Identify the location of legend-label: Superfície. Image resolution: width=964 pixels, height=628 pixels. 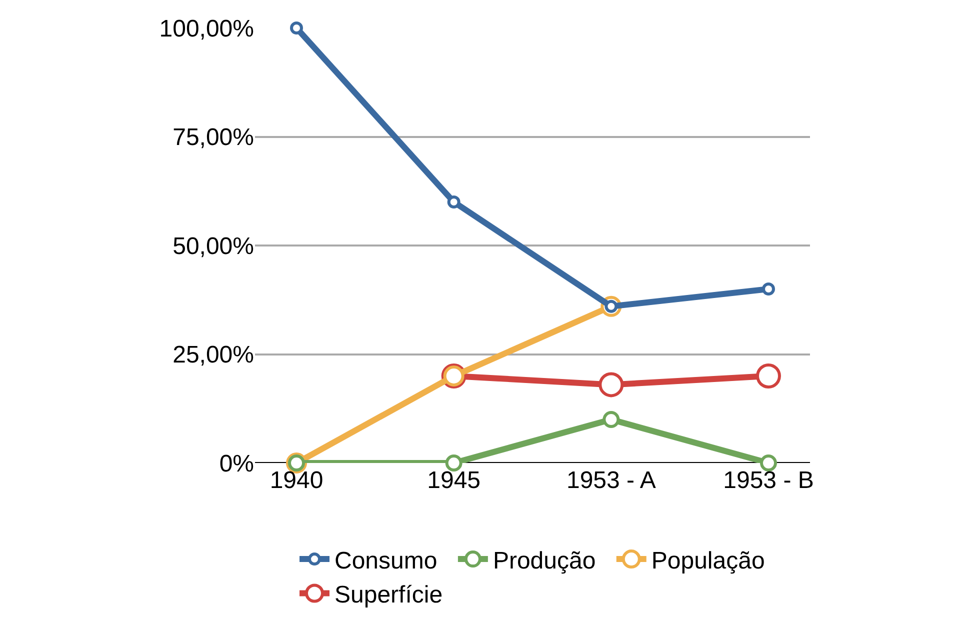
(388, 595).